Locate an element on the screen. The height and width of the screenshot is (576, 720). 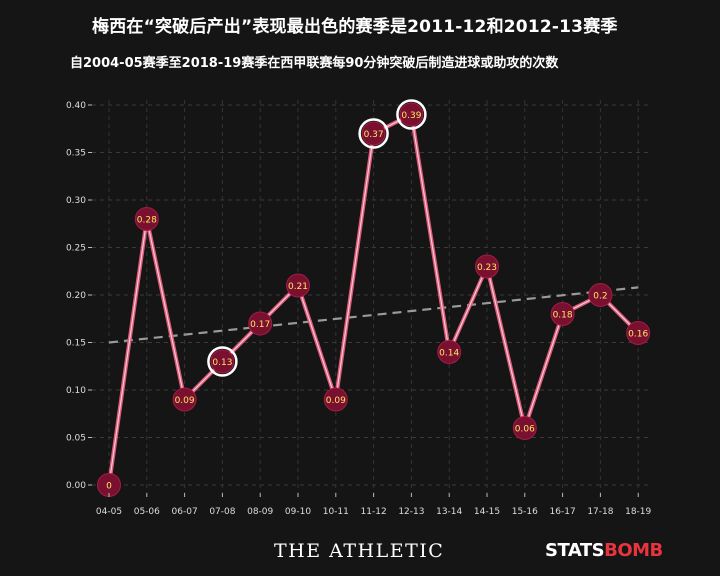
data-label: 0.37 is located at coordinates (374, 135).